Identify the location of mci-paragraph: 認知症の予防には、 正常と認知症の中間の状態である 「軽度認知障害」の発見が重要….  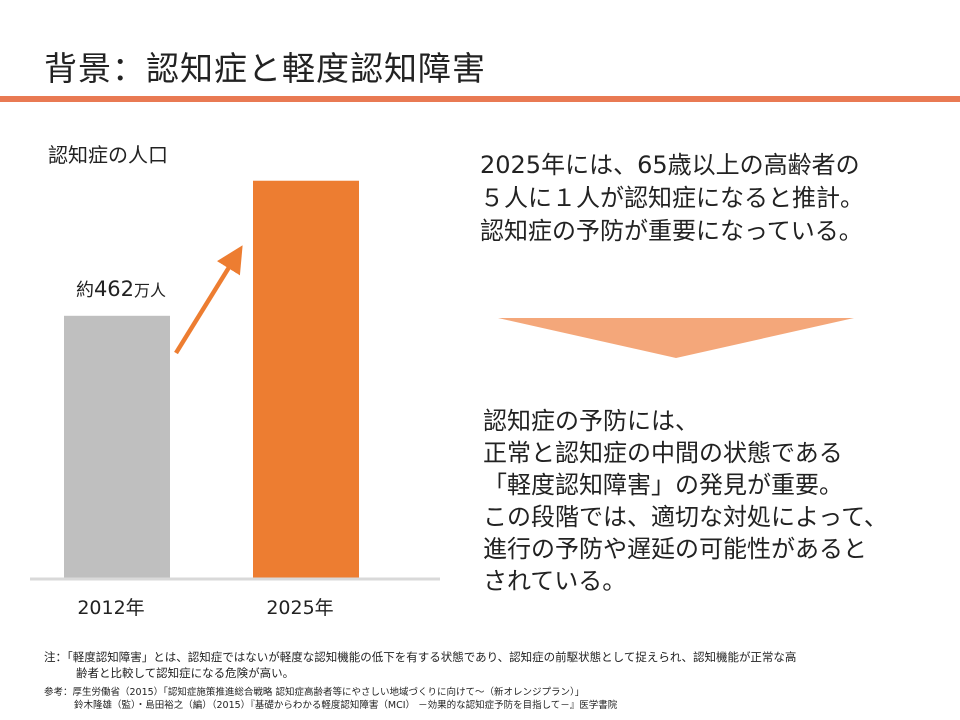
(685, 501).